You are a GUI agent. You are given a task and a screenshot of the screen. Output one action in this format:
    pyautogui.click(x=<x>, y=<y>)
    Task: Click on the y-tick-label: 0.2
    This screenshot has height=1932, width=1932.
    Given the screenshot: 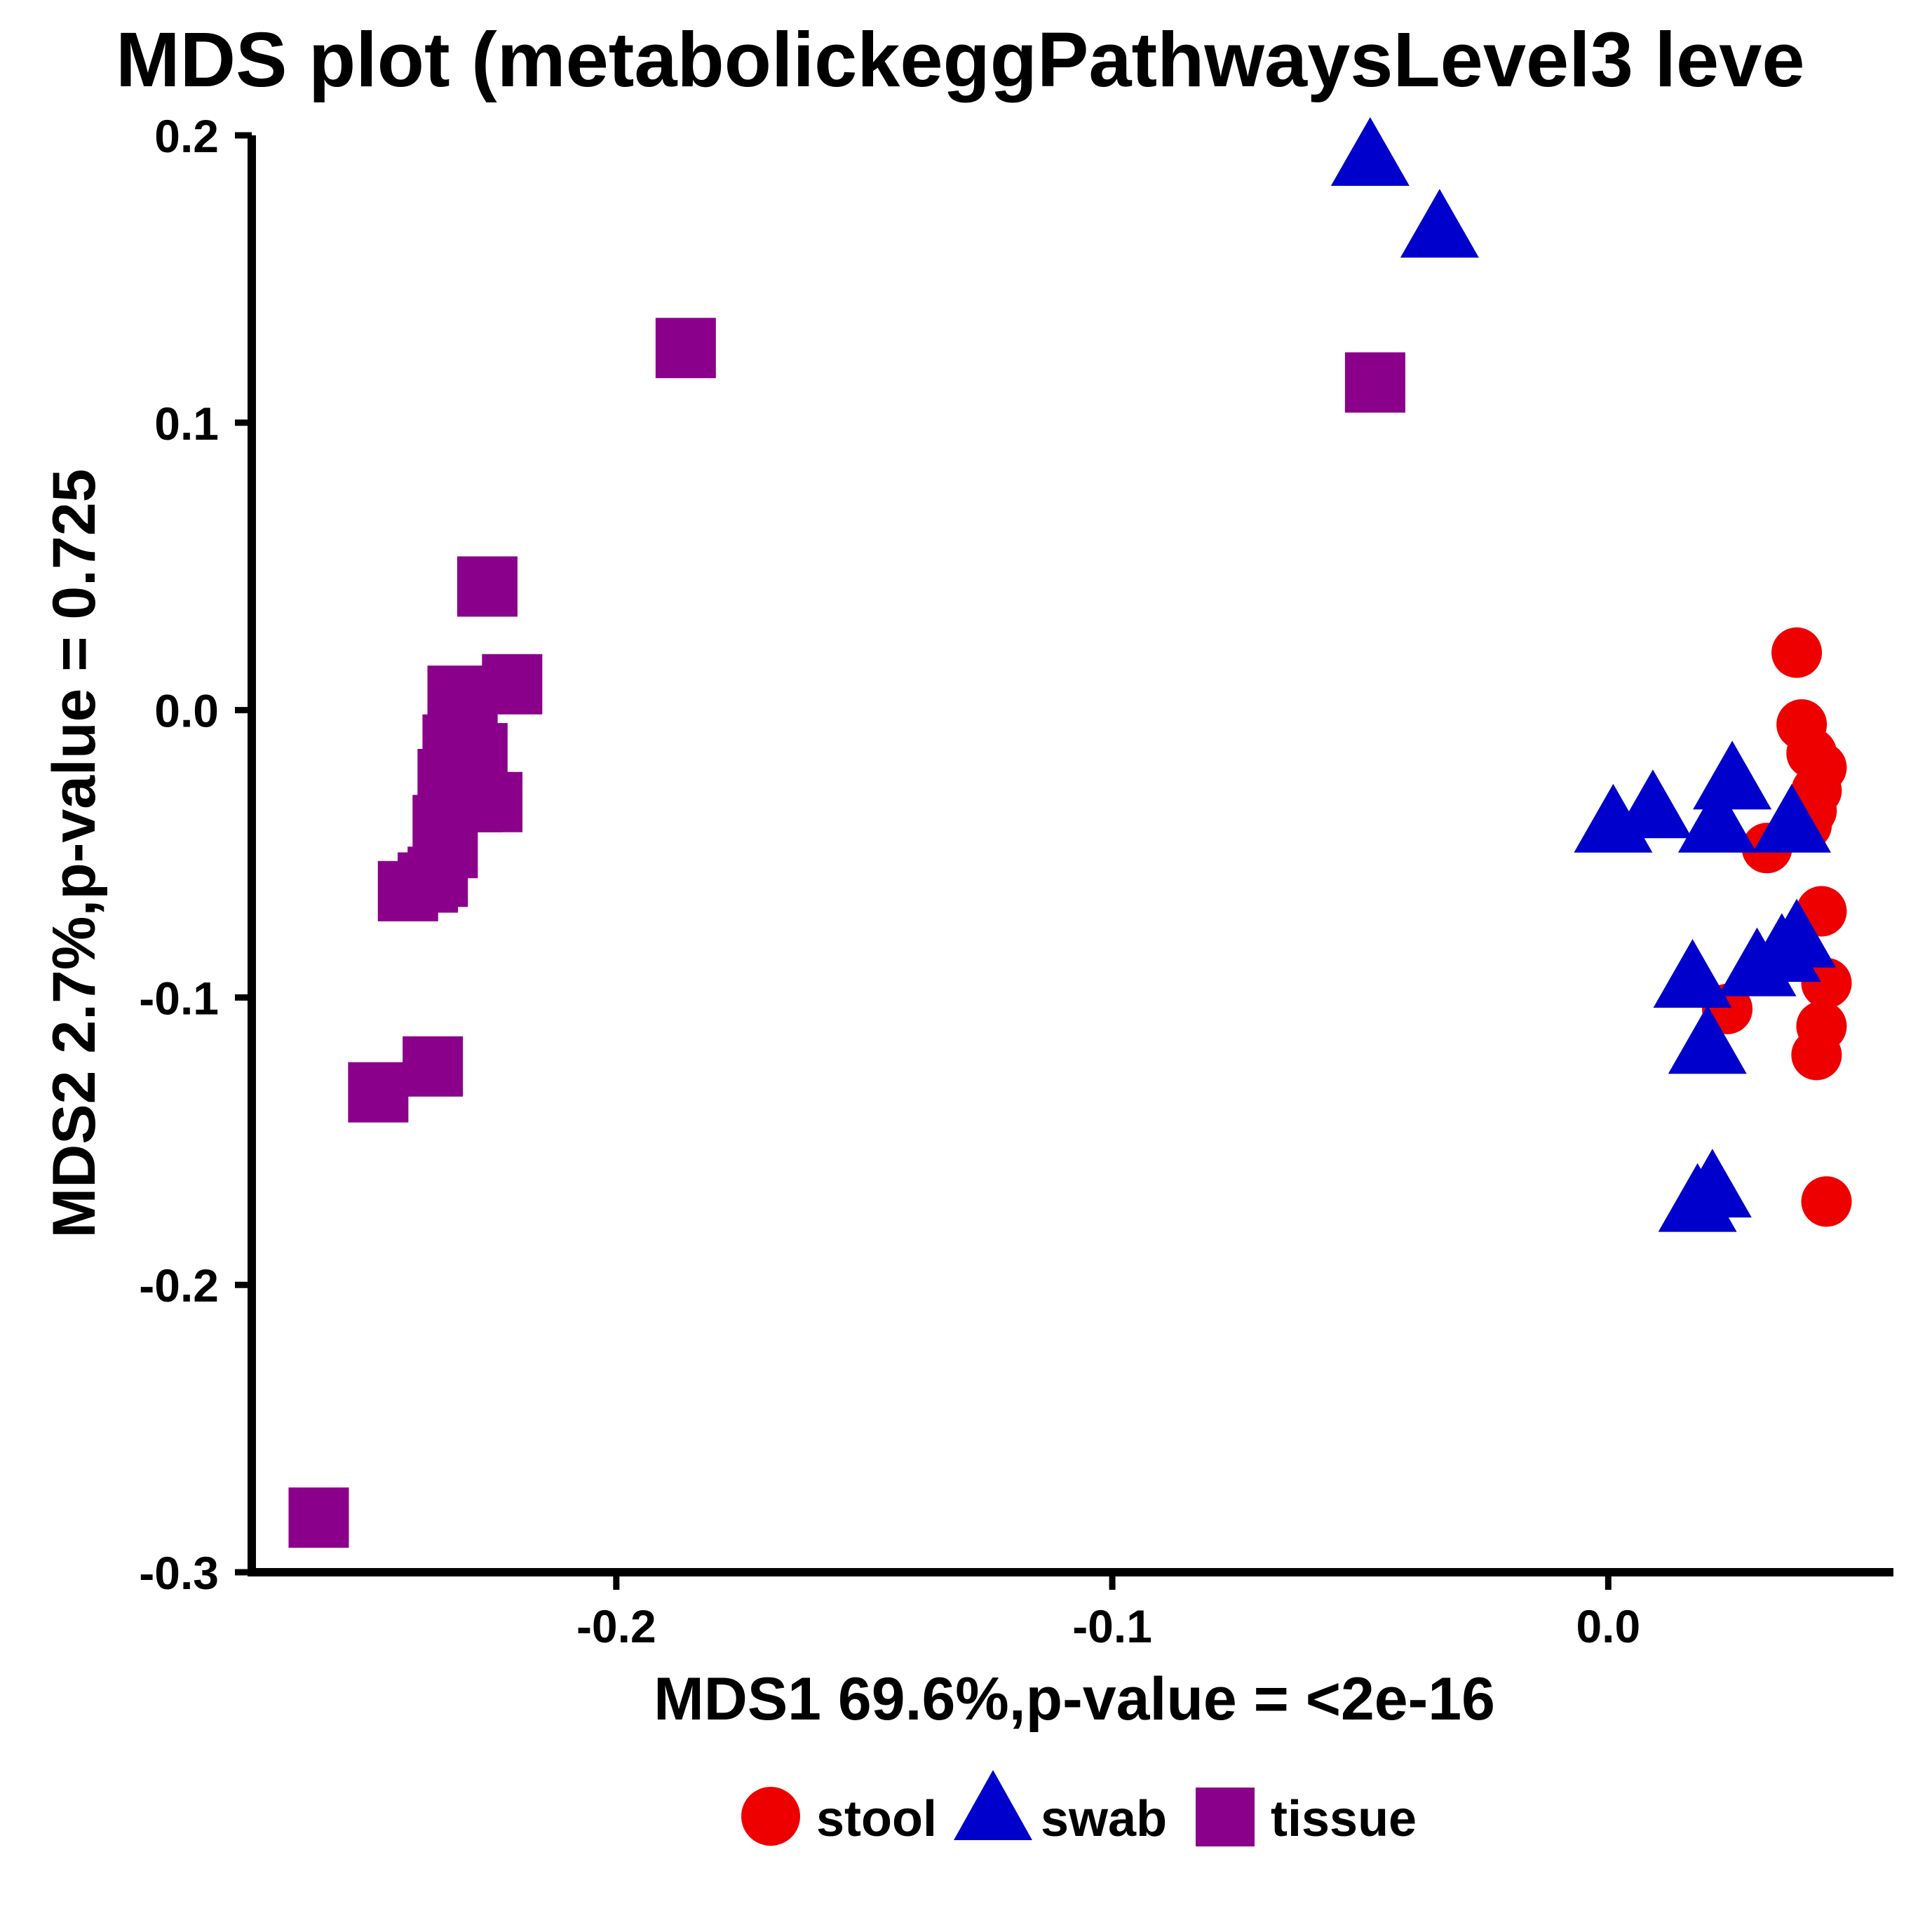 What is the action you would take?
    pyautogui.click(x=187, y=136)
    